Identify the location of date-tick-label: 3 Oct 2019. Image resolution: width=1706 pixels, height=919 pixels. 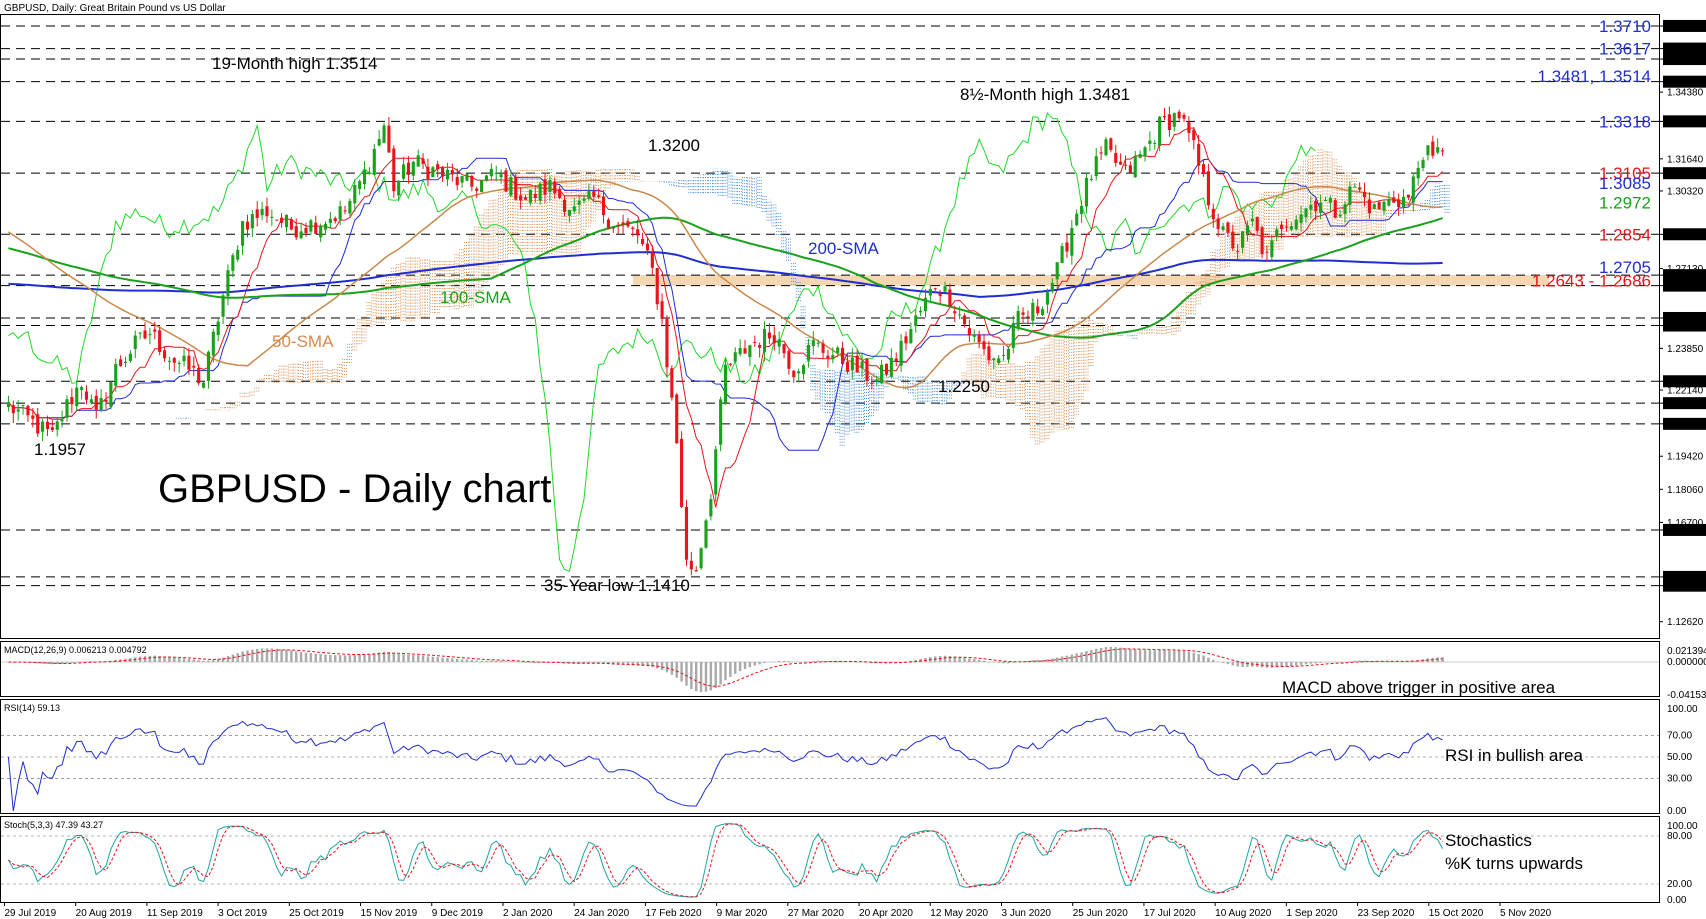
(242, 913).